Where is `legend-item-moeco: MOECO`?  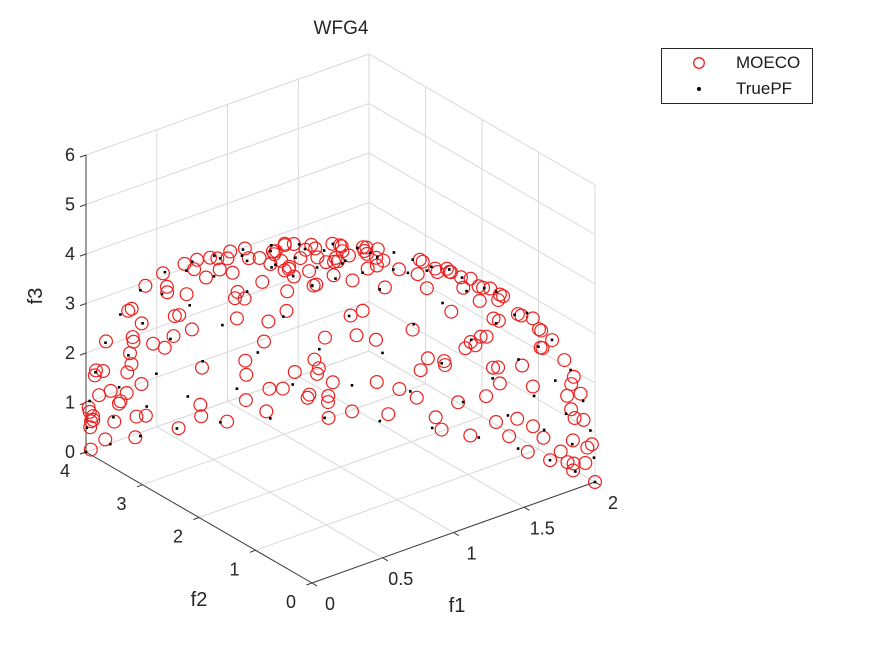 legend-item-moeco: MOECO is located at coordinates (737, 63).